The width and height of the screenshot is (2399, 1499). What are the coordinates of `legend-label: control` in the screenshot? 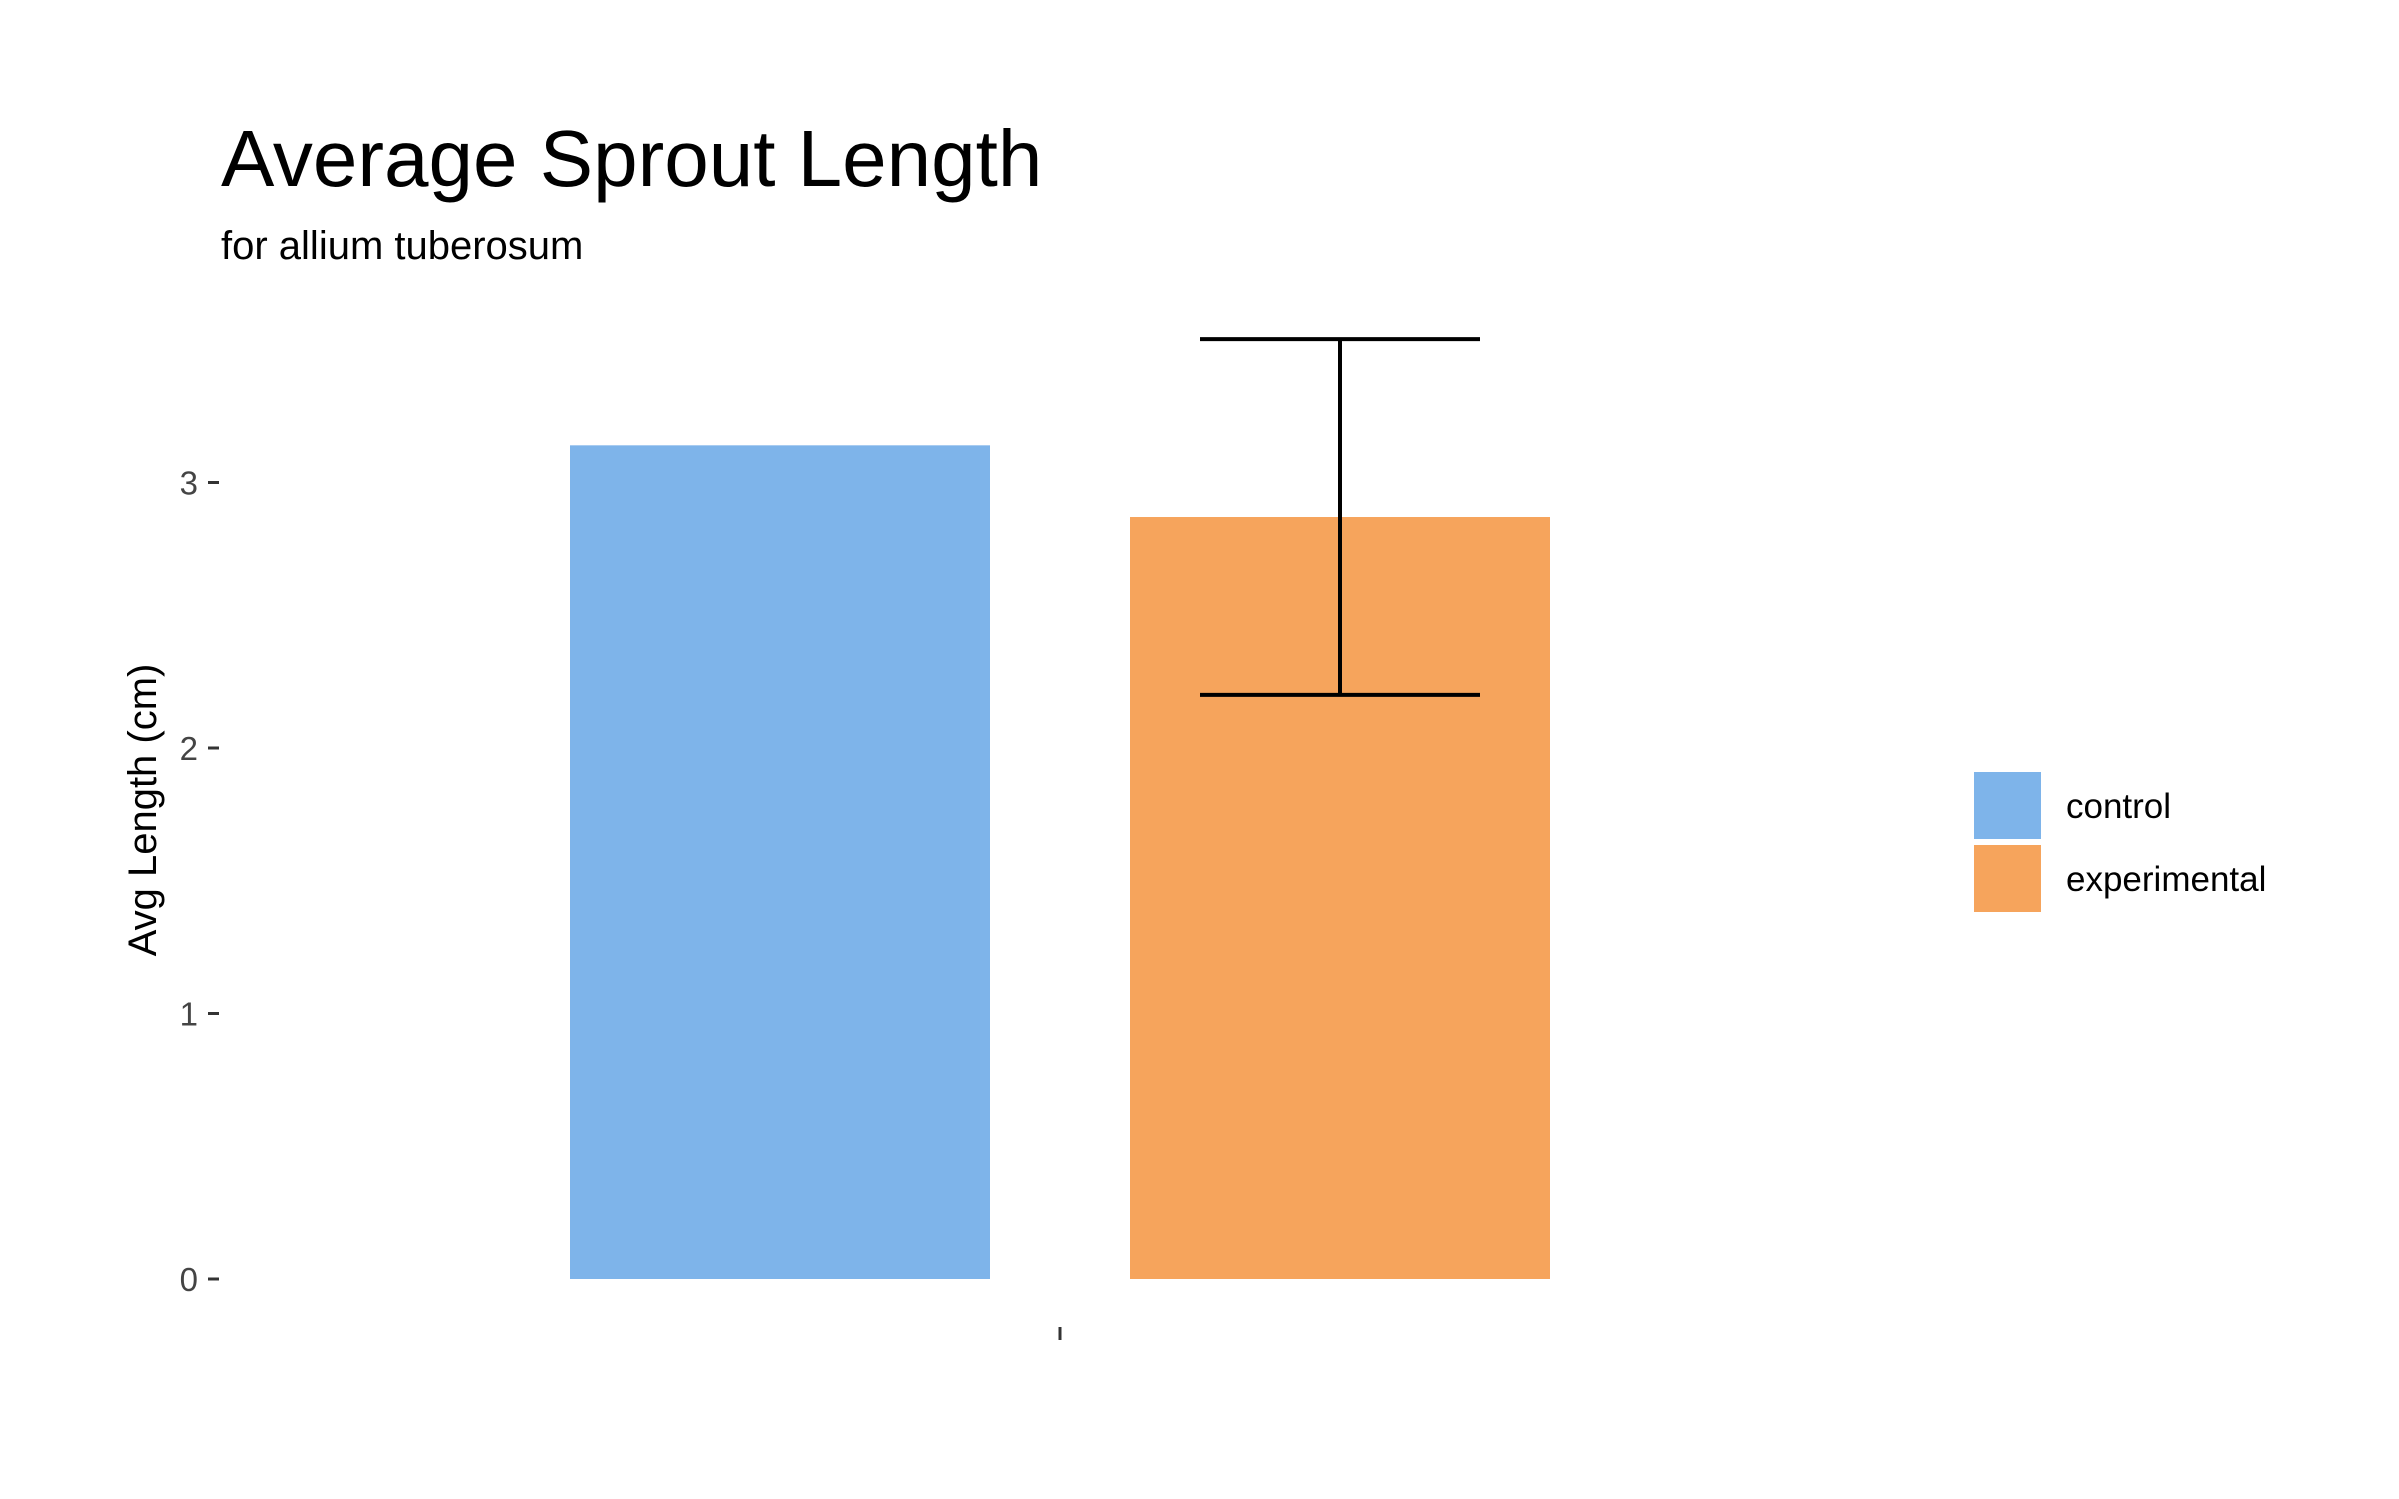 It's located at (2118, 806).